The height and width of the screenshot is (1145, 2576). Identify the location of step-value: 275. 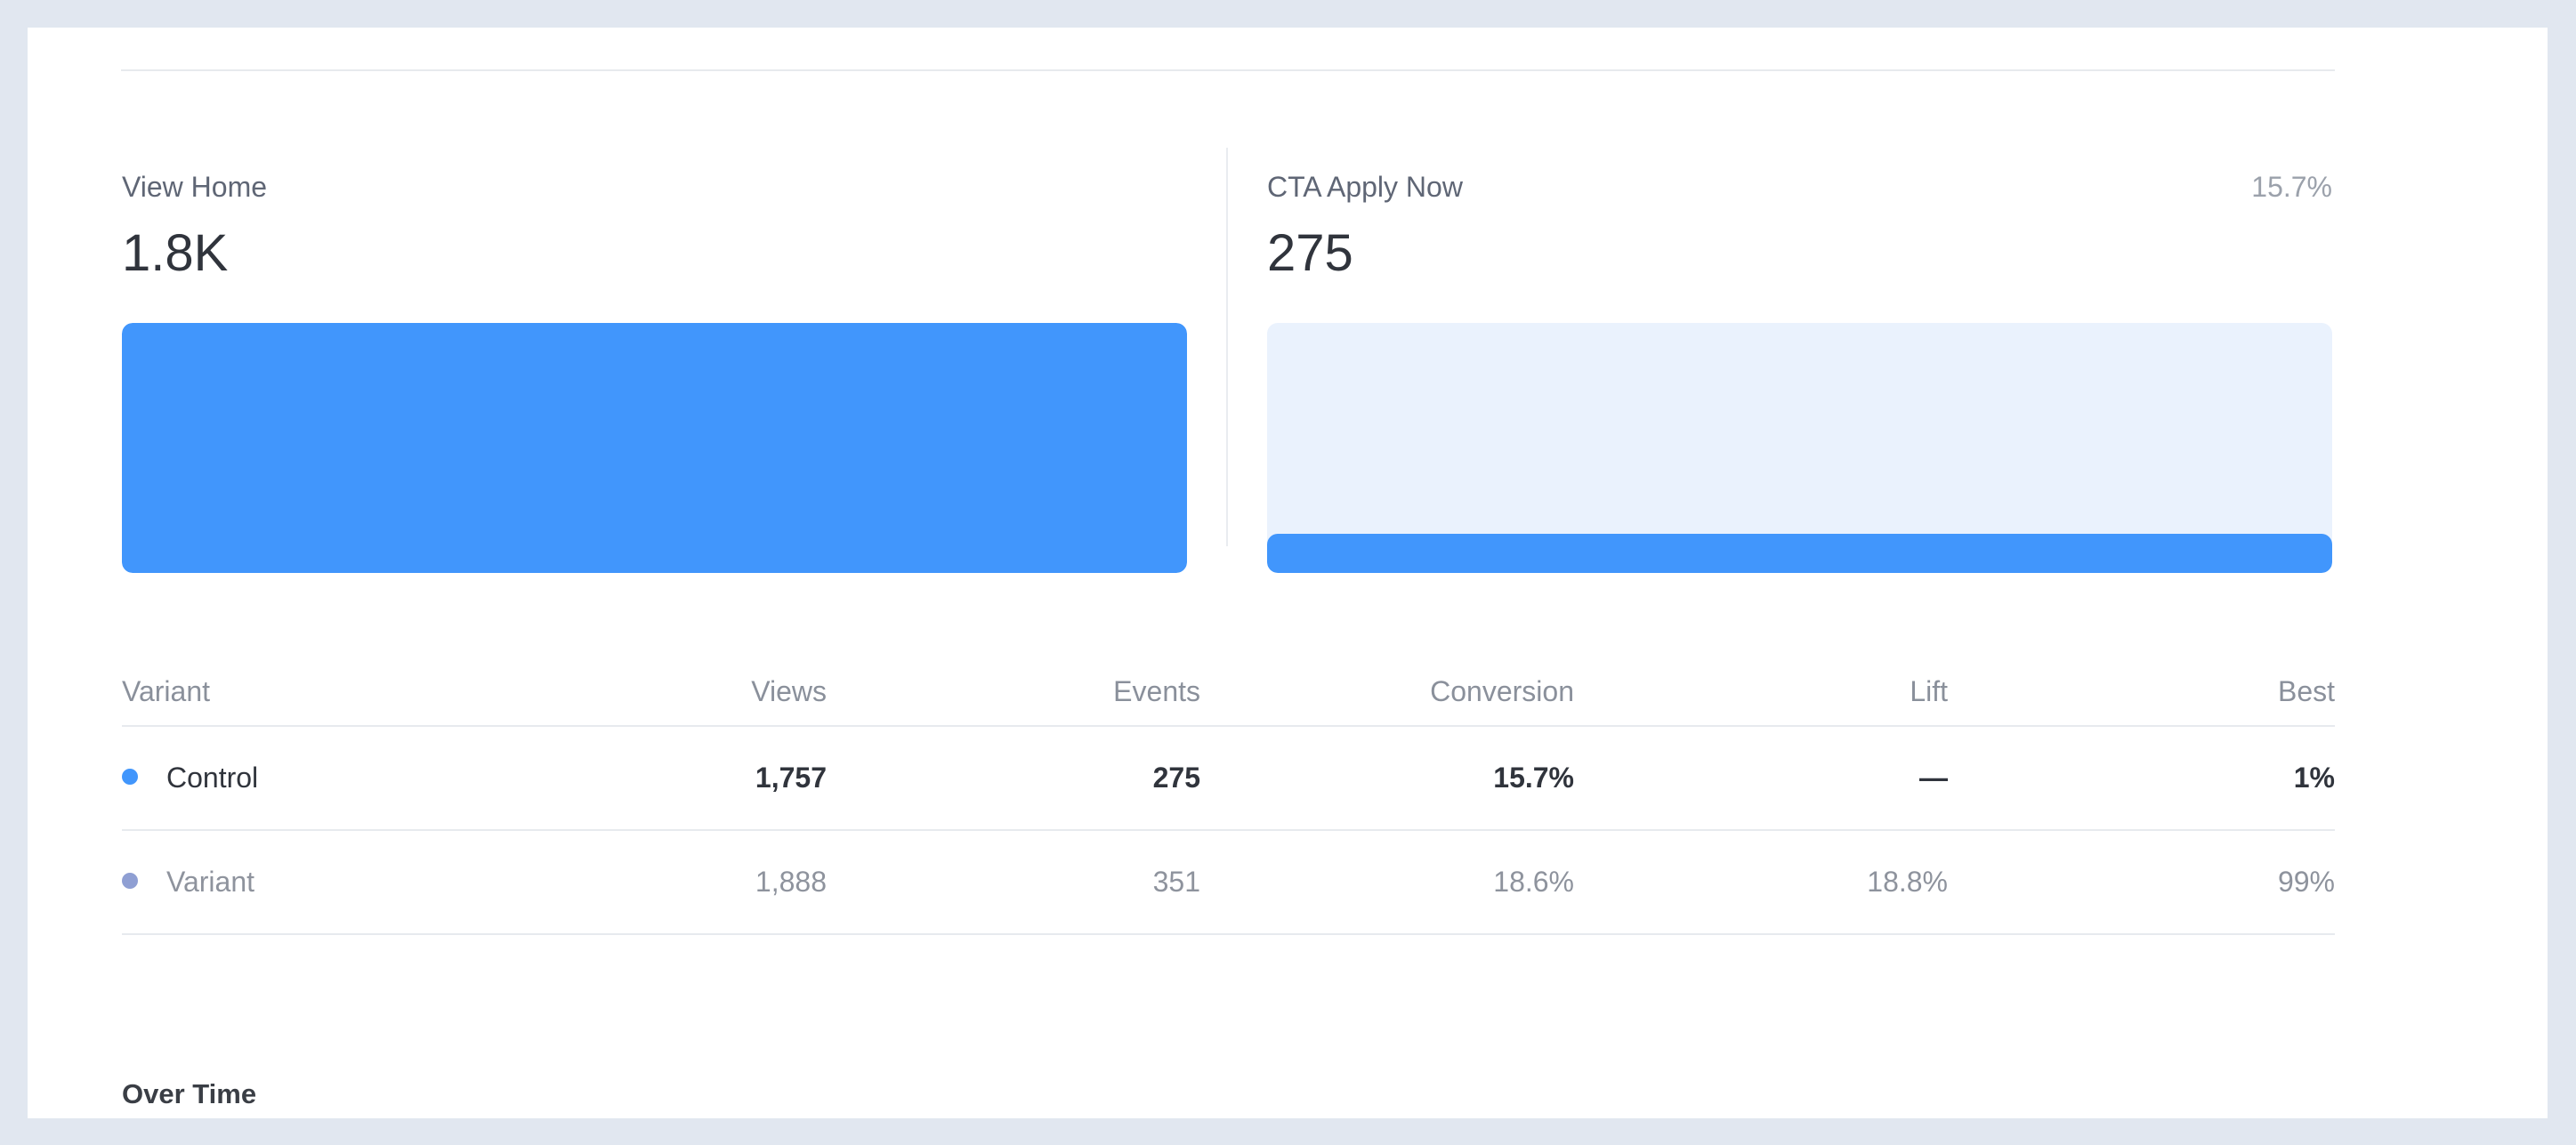
(1310, 253).